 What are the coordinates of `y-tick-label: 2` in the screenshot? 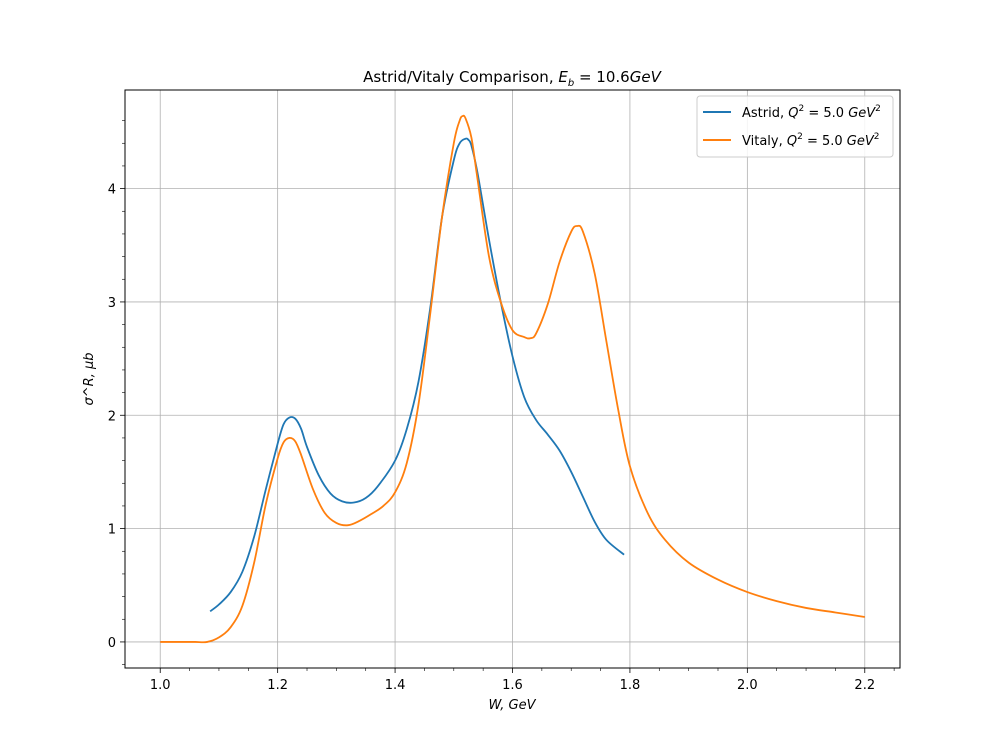 It's located at (112, 416).